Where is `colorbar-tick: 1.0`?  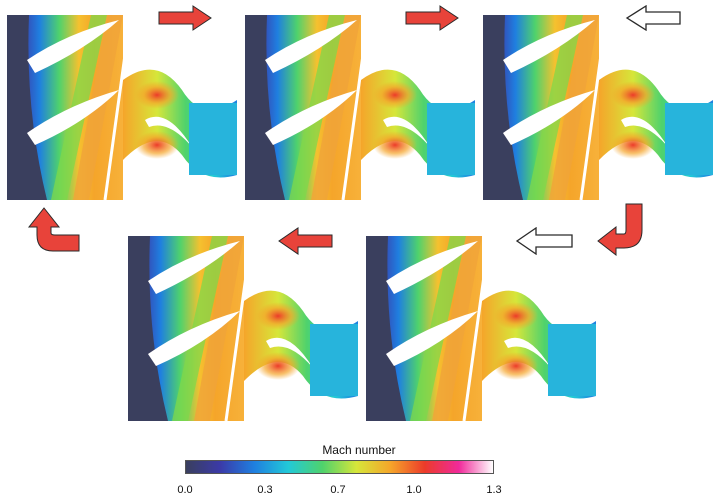
colorbar-tick: 1.0 is located at coordinates (414, 490).